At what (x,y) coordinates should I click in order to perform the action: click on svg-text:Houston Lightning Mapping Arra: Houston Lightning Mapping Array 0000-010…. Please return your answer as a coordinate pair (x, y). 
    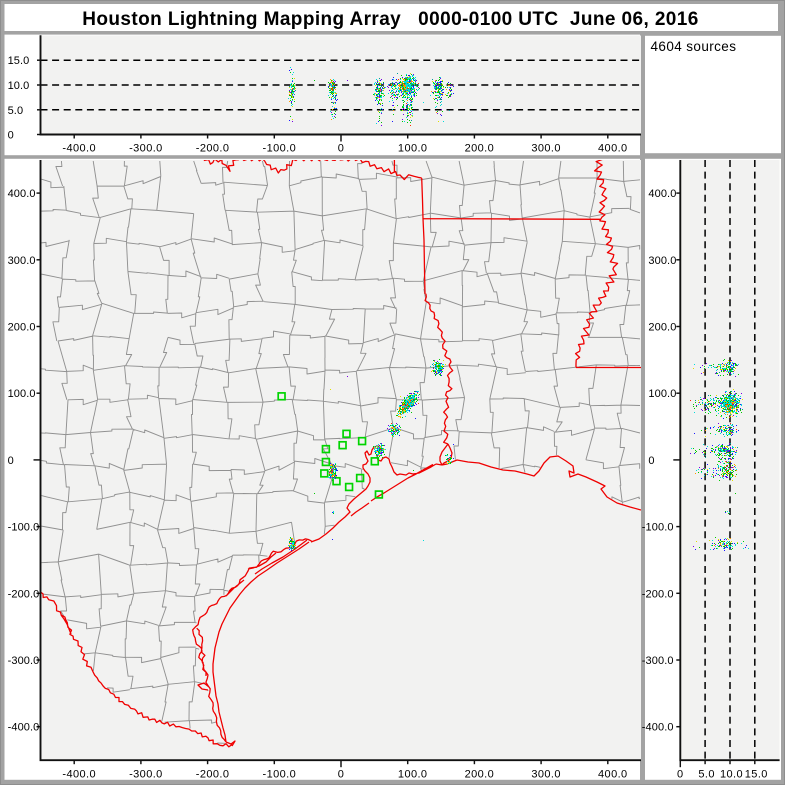
    Looking at the image, I should click on (390, 19).